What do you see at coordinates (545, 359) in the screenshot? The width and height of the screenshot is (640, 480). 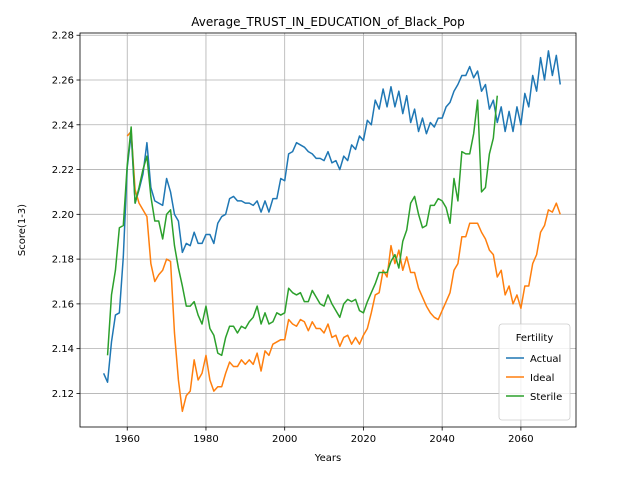 I see `legend-label-actual: Actual` at bounding box center [545, 359].